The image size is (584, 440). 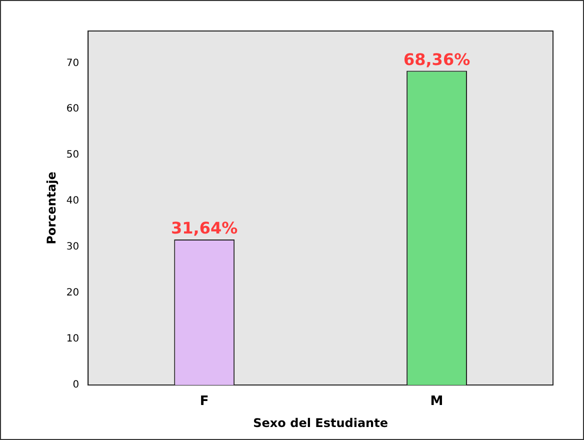 What do you see at coordinates (73, 63) in the screenshot?
I see `y-tick-label: 70` at bounding box center [73, 63].